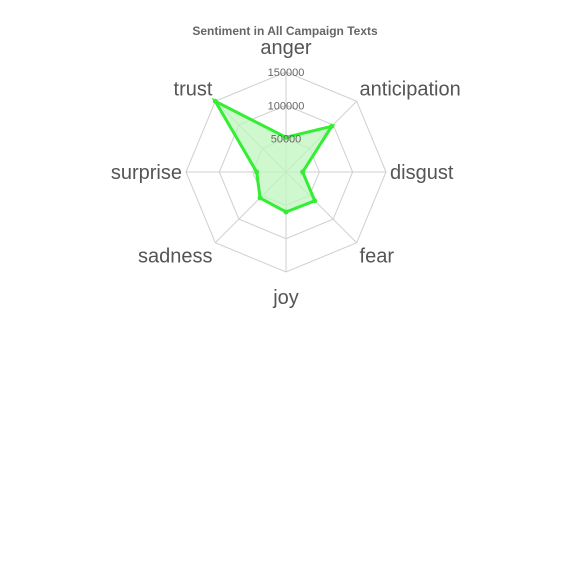  I want to click on data-point-joy, so click(286, 212).